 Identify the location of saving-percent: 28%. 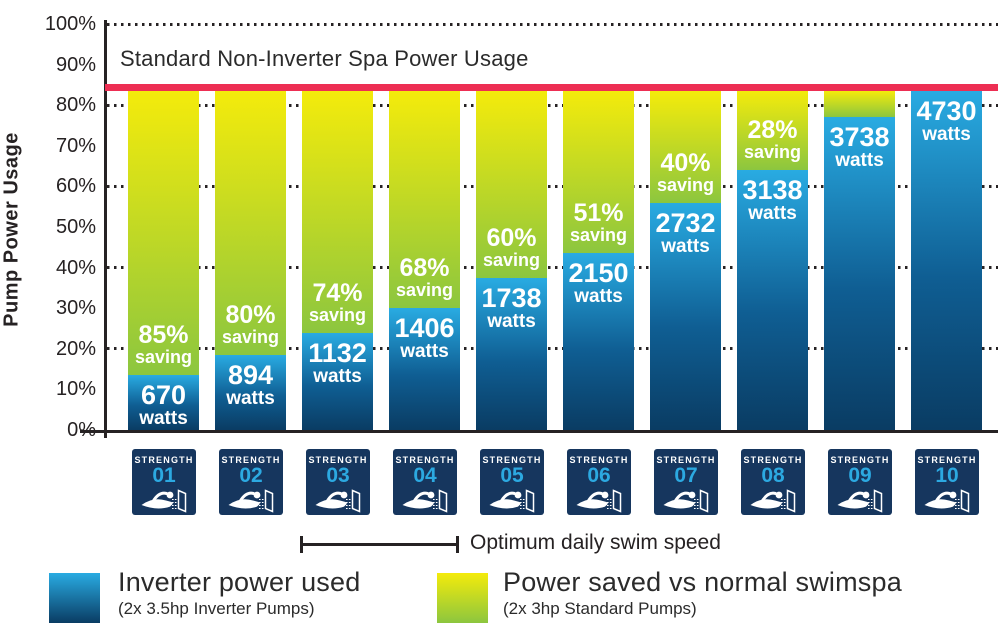
(772, 130).